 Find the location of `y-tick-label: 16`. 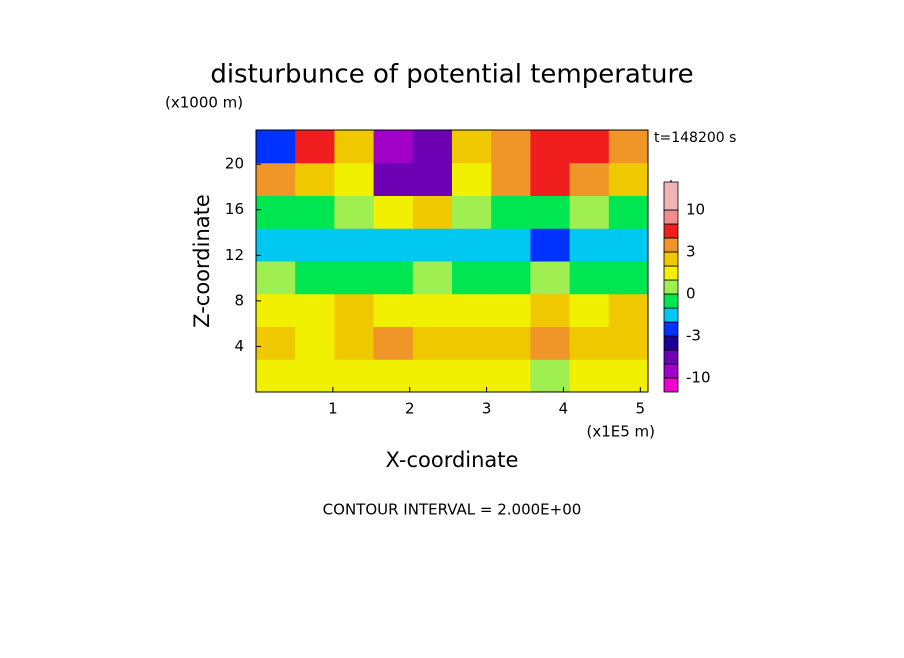

y-tick-label: 16 is located at coordinates (234, 209).